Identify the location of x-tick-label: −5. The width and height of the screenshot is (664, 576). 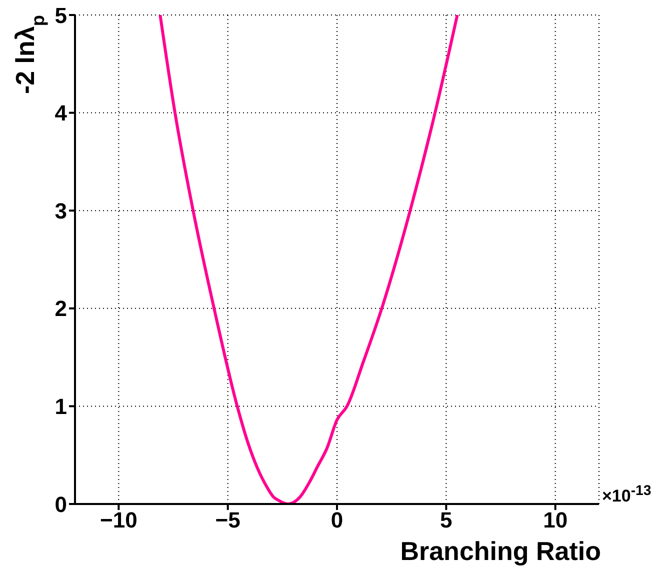
(227, 520).